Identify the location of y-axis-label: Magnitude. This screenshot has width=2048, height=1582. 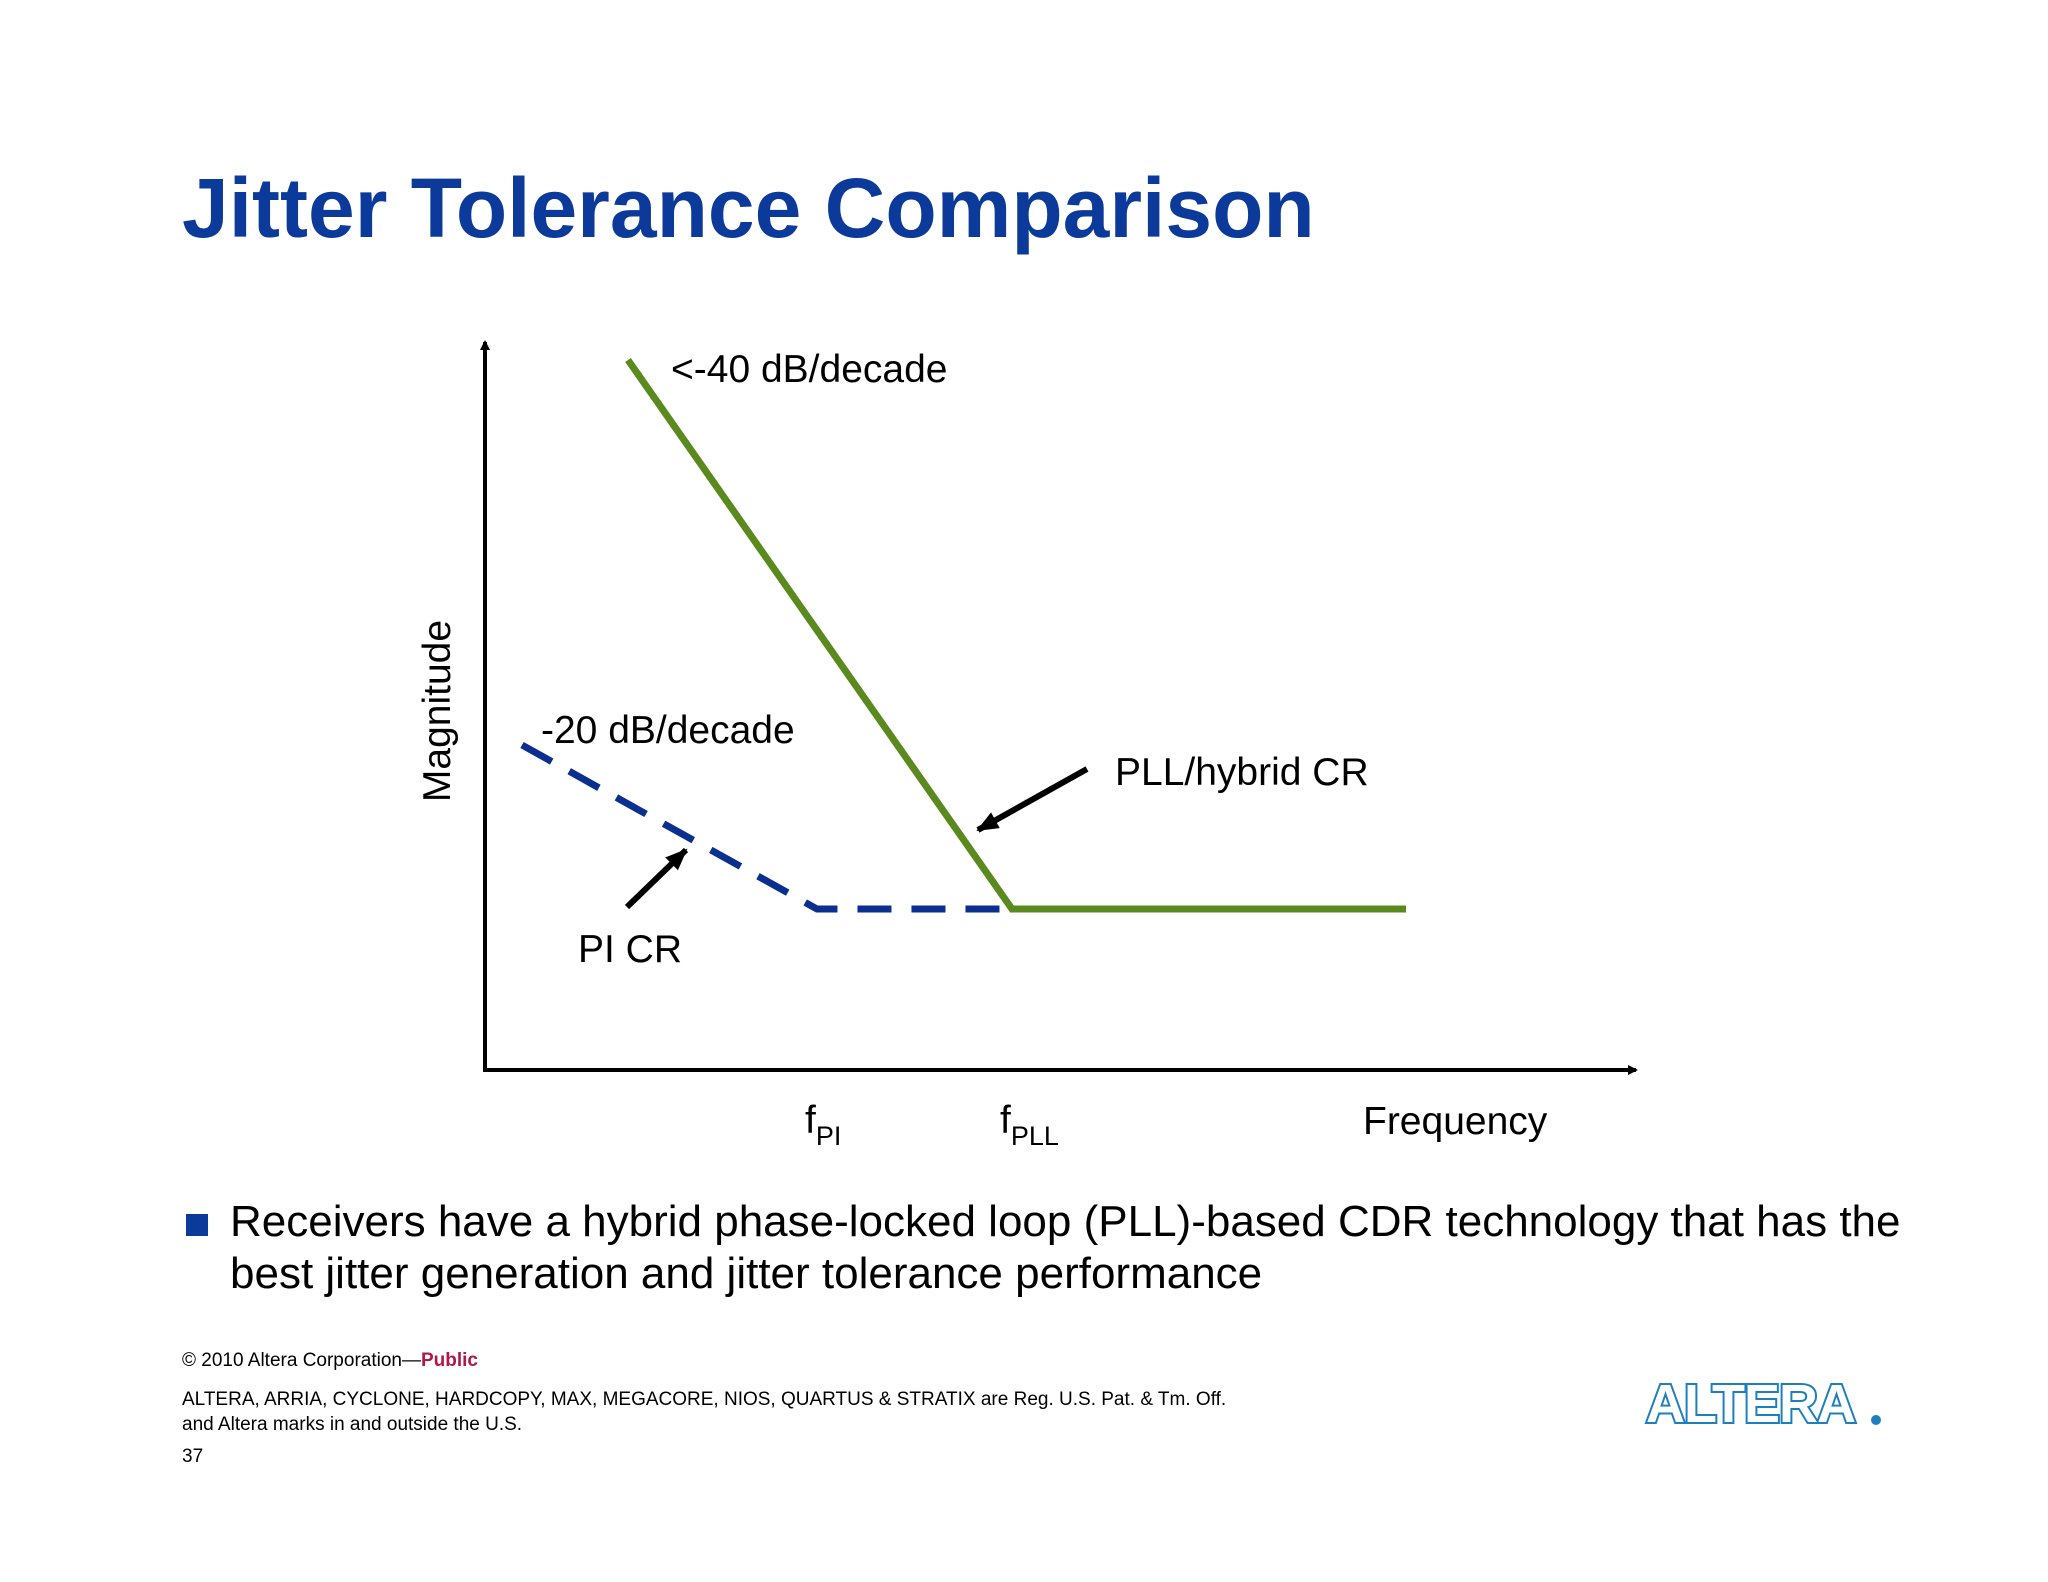
(437, 711).